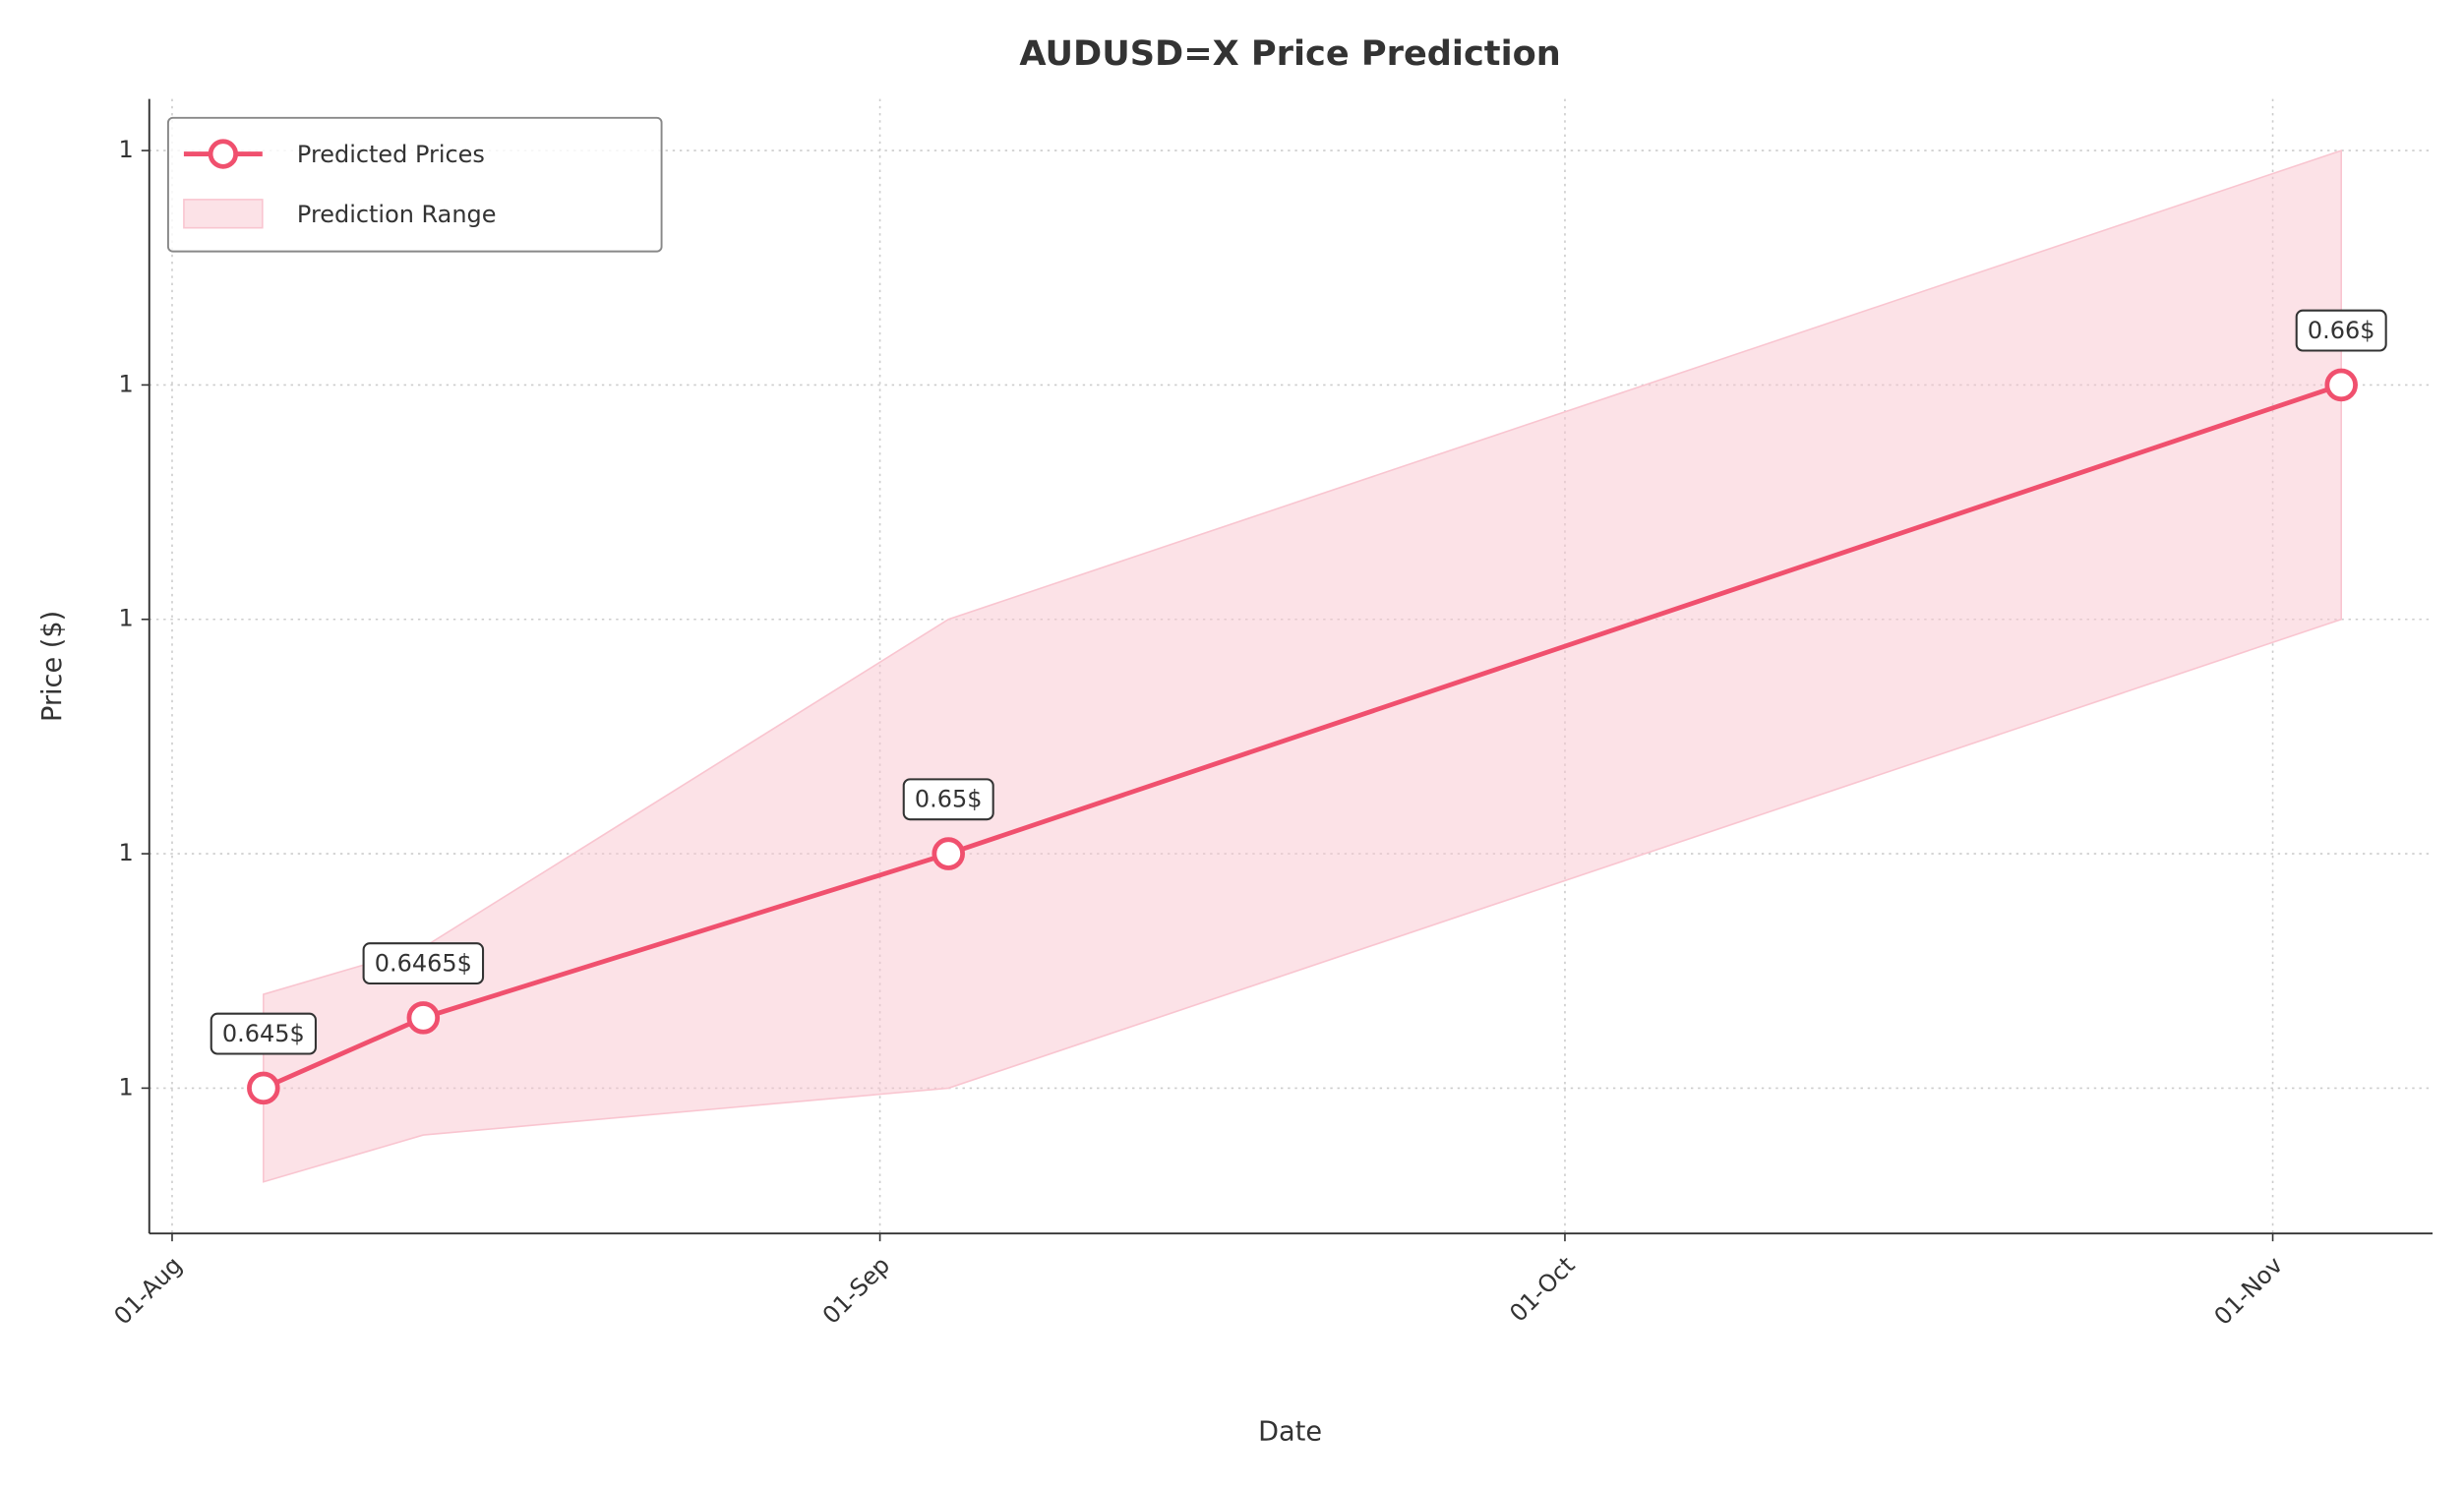 The height and width of the screenshot is (1488, 2464). I want to click on legend-label: Prediction Range, so click(397, 215).